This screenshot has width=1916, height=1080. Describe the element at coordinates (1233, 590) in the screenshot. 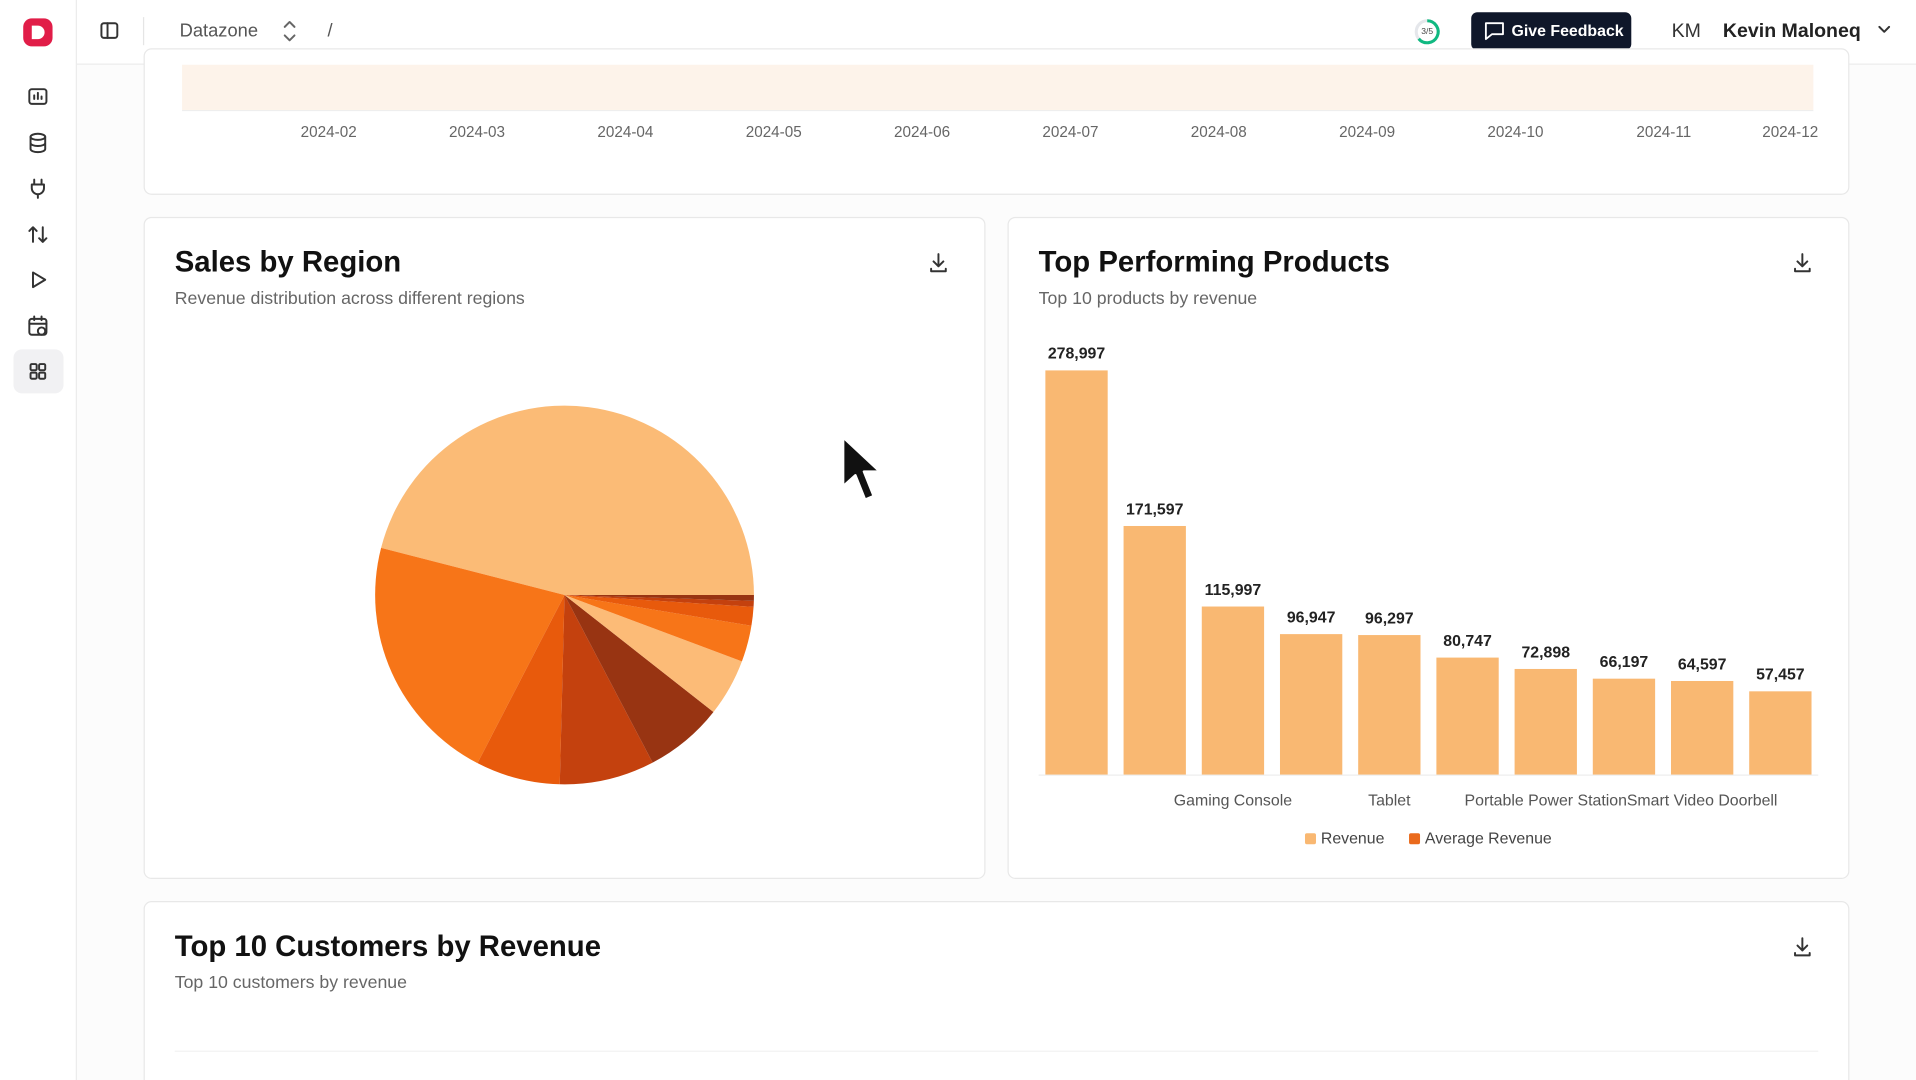

I see `data-label: 115,997` at that location.